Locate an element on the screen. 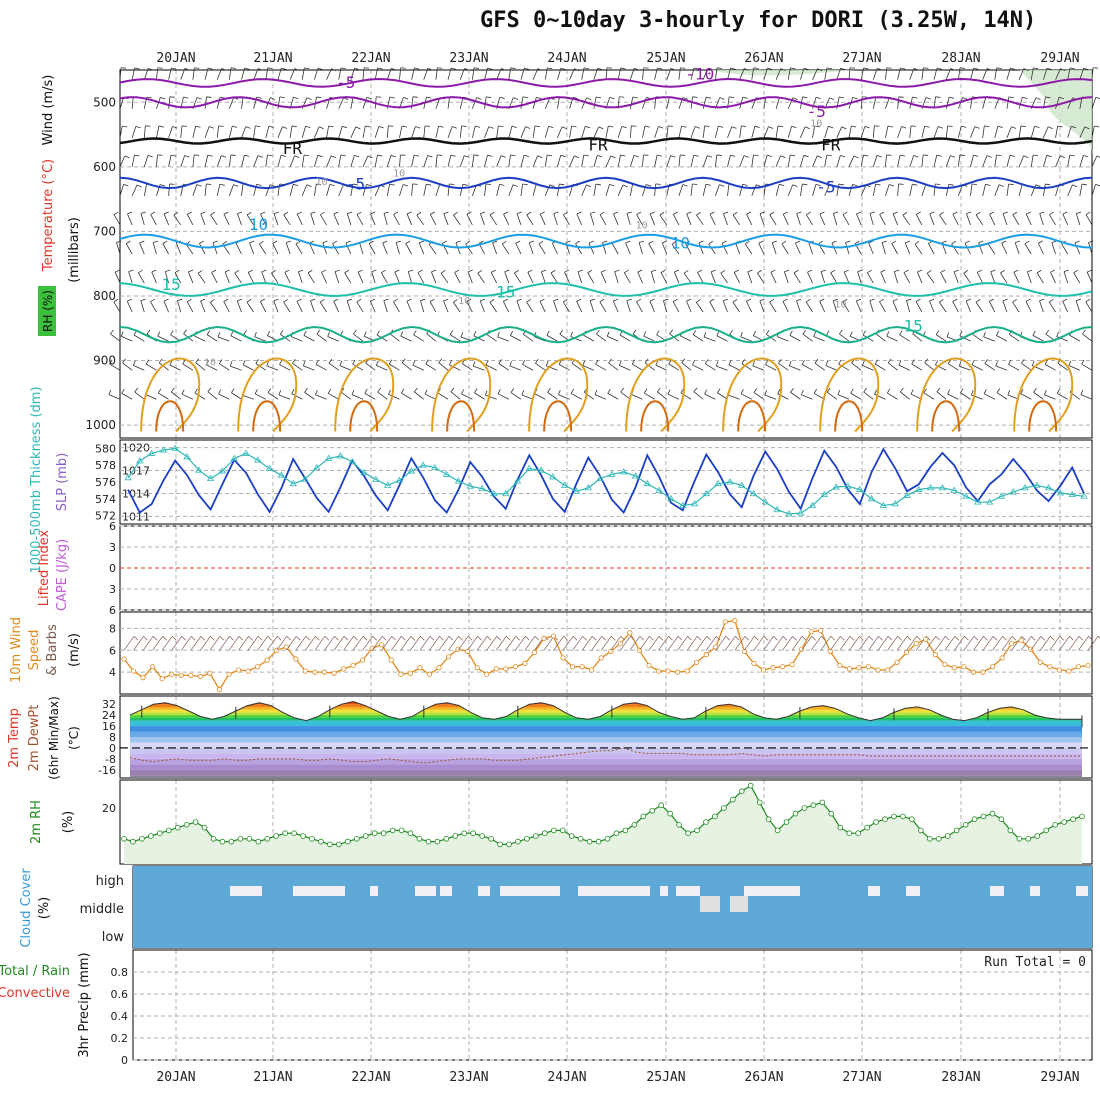 The image size is (1100, 1100). ylabel-thickness: 1000-500mb Thickness (dm) is located at coordinates (36, 479).